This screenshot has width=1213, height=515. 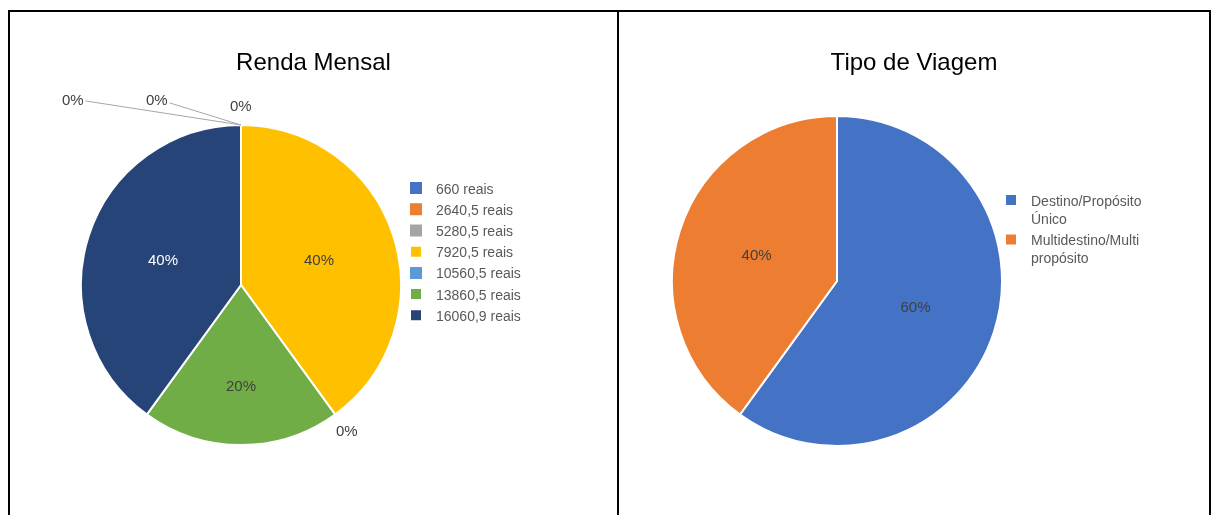 I want to click on chart-title: Tipo de Viagem, so click(x=914, y=62).